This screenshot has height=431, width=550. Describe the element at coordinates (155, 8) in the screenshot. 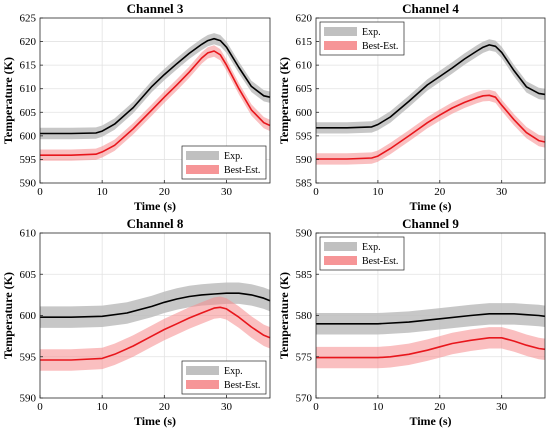

I see `chart-title: Channel 3` at that location.